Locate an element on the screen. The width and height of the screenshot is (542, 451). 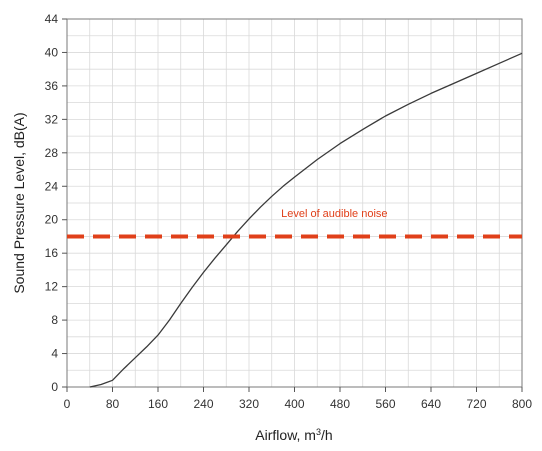
x-axis-title-superscript: 3 is located at coordinates (318, 432).